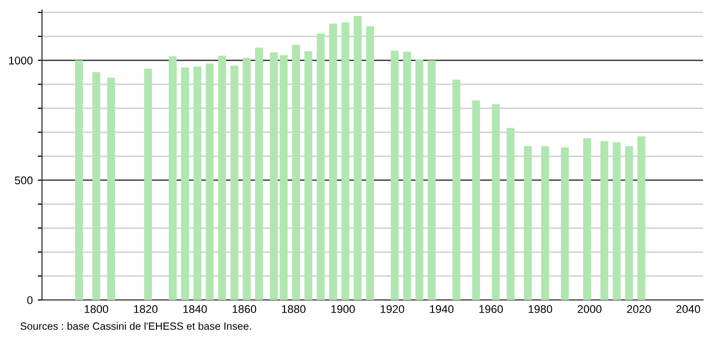 Image resolution: width=710 pixels, height=340 pixels. Describe the element at coordinates (294, 309) in the screenshot. I see `x-tick-label: 1880` at that location.